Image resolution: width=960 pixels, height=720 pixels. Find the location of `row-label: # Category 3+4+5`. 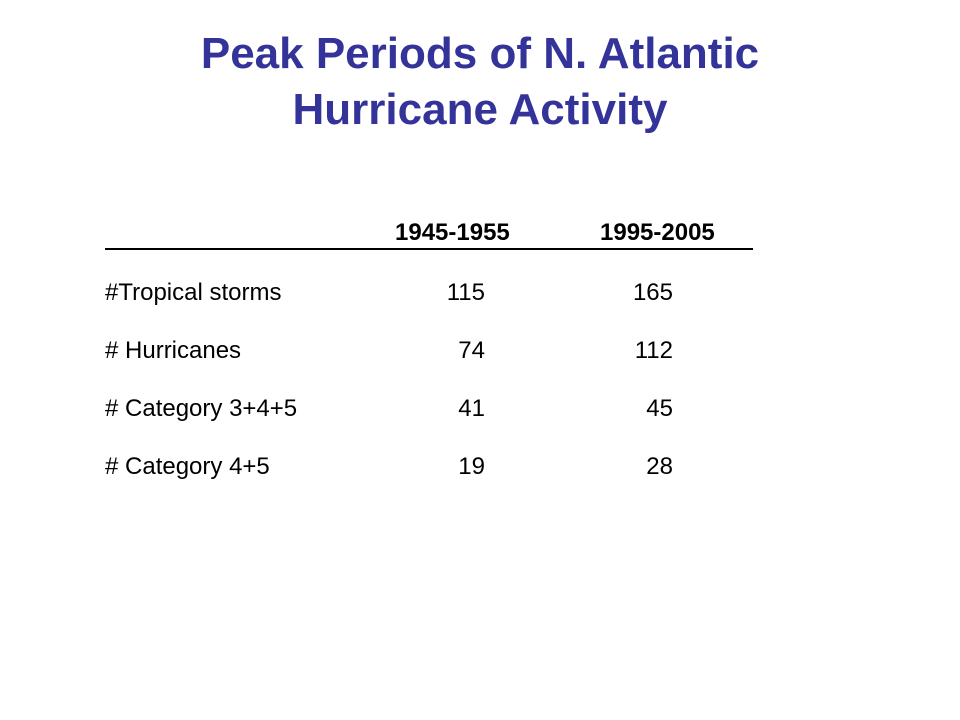

row-label: # Category 3+4+5 is located at coordinates (201, 408).